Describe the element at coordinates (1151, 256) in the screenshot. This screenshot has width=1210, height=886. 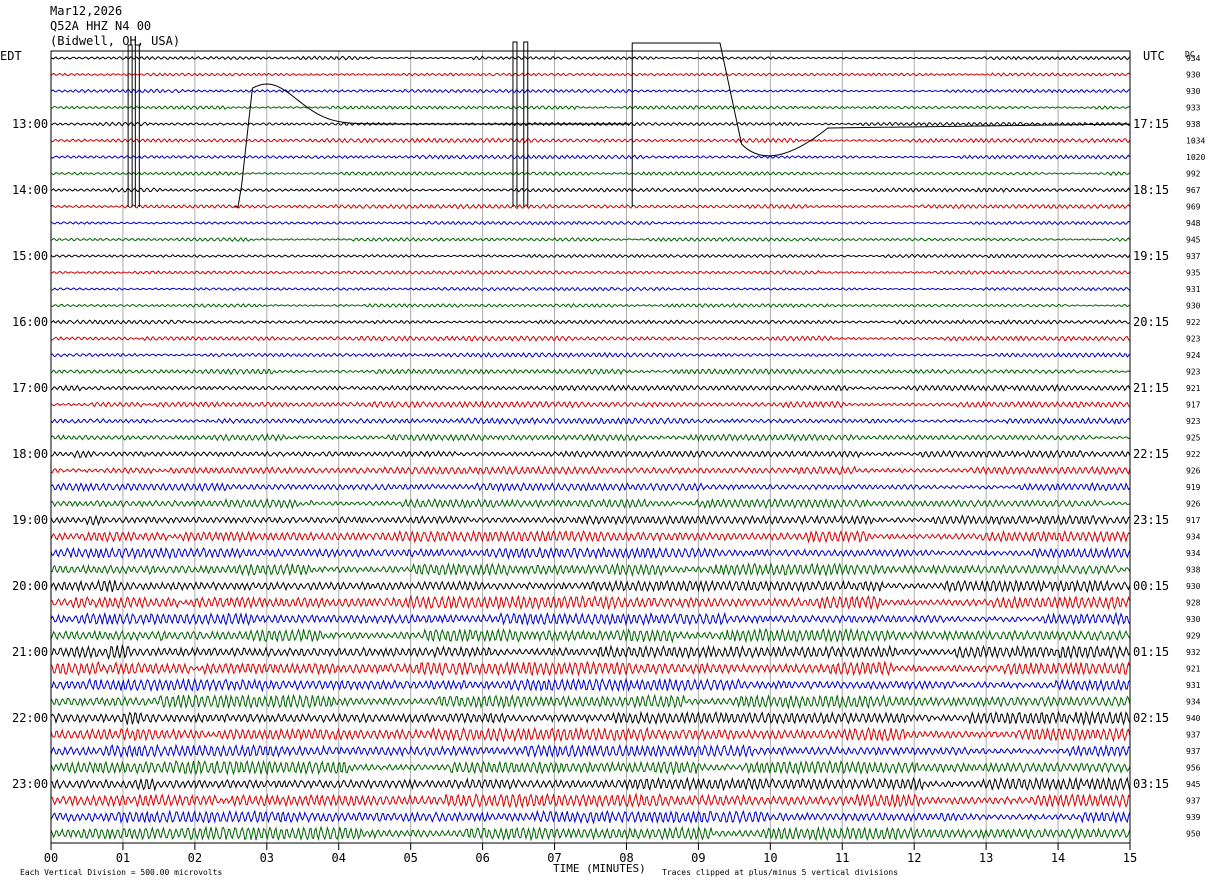
I see `right-hour-label: 19:15` at that location.